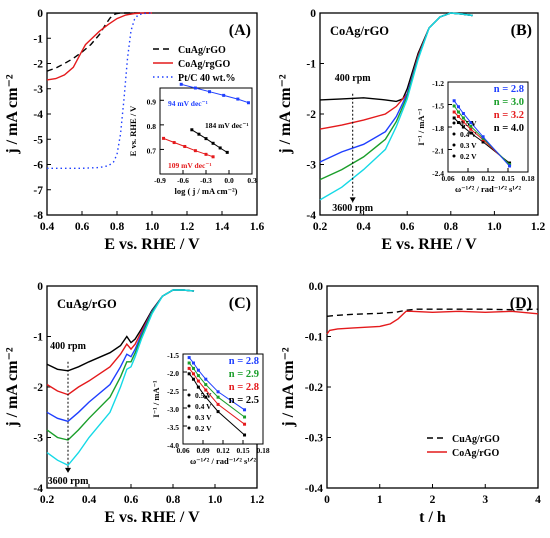 Image resolution: width=550 pixels, height=538 pixels. I want to click on panel-title: CuAg/rGO, so click(87, 304).